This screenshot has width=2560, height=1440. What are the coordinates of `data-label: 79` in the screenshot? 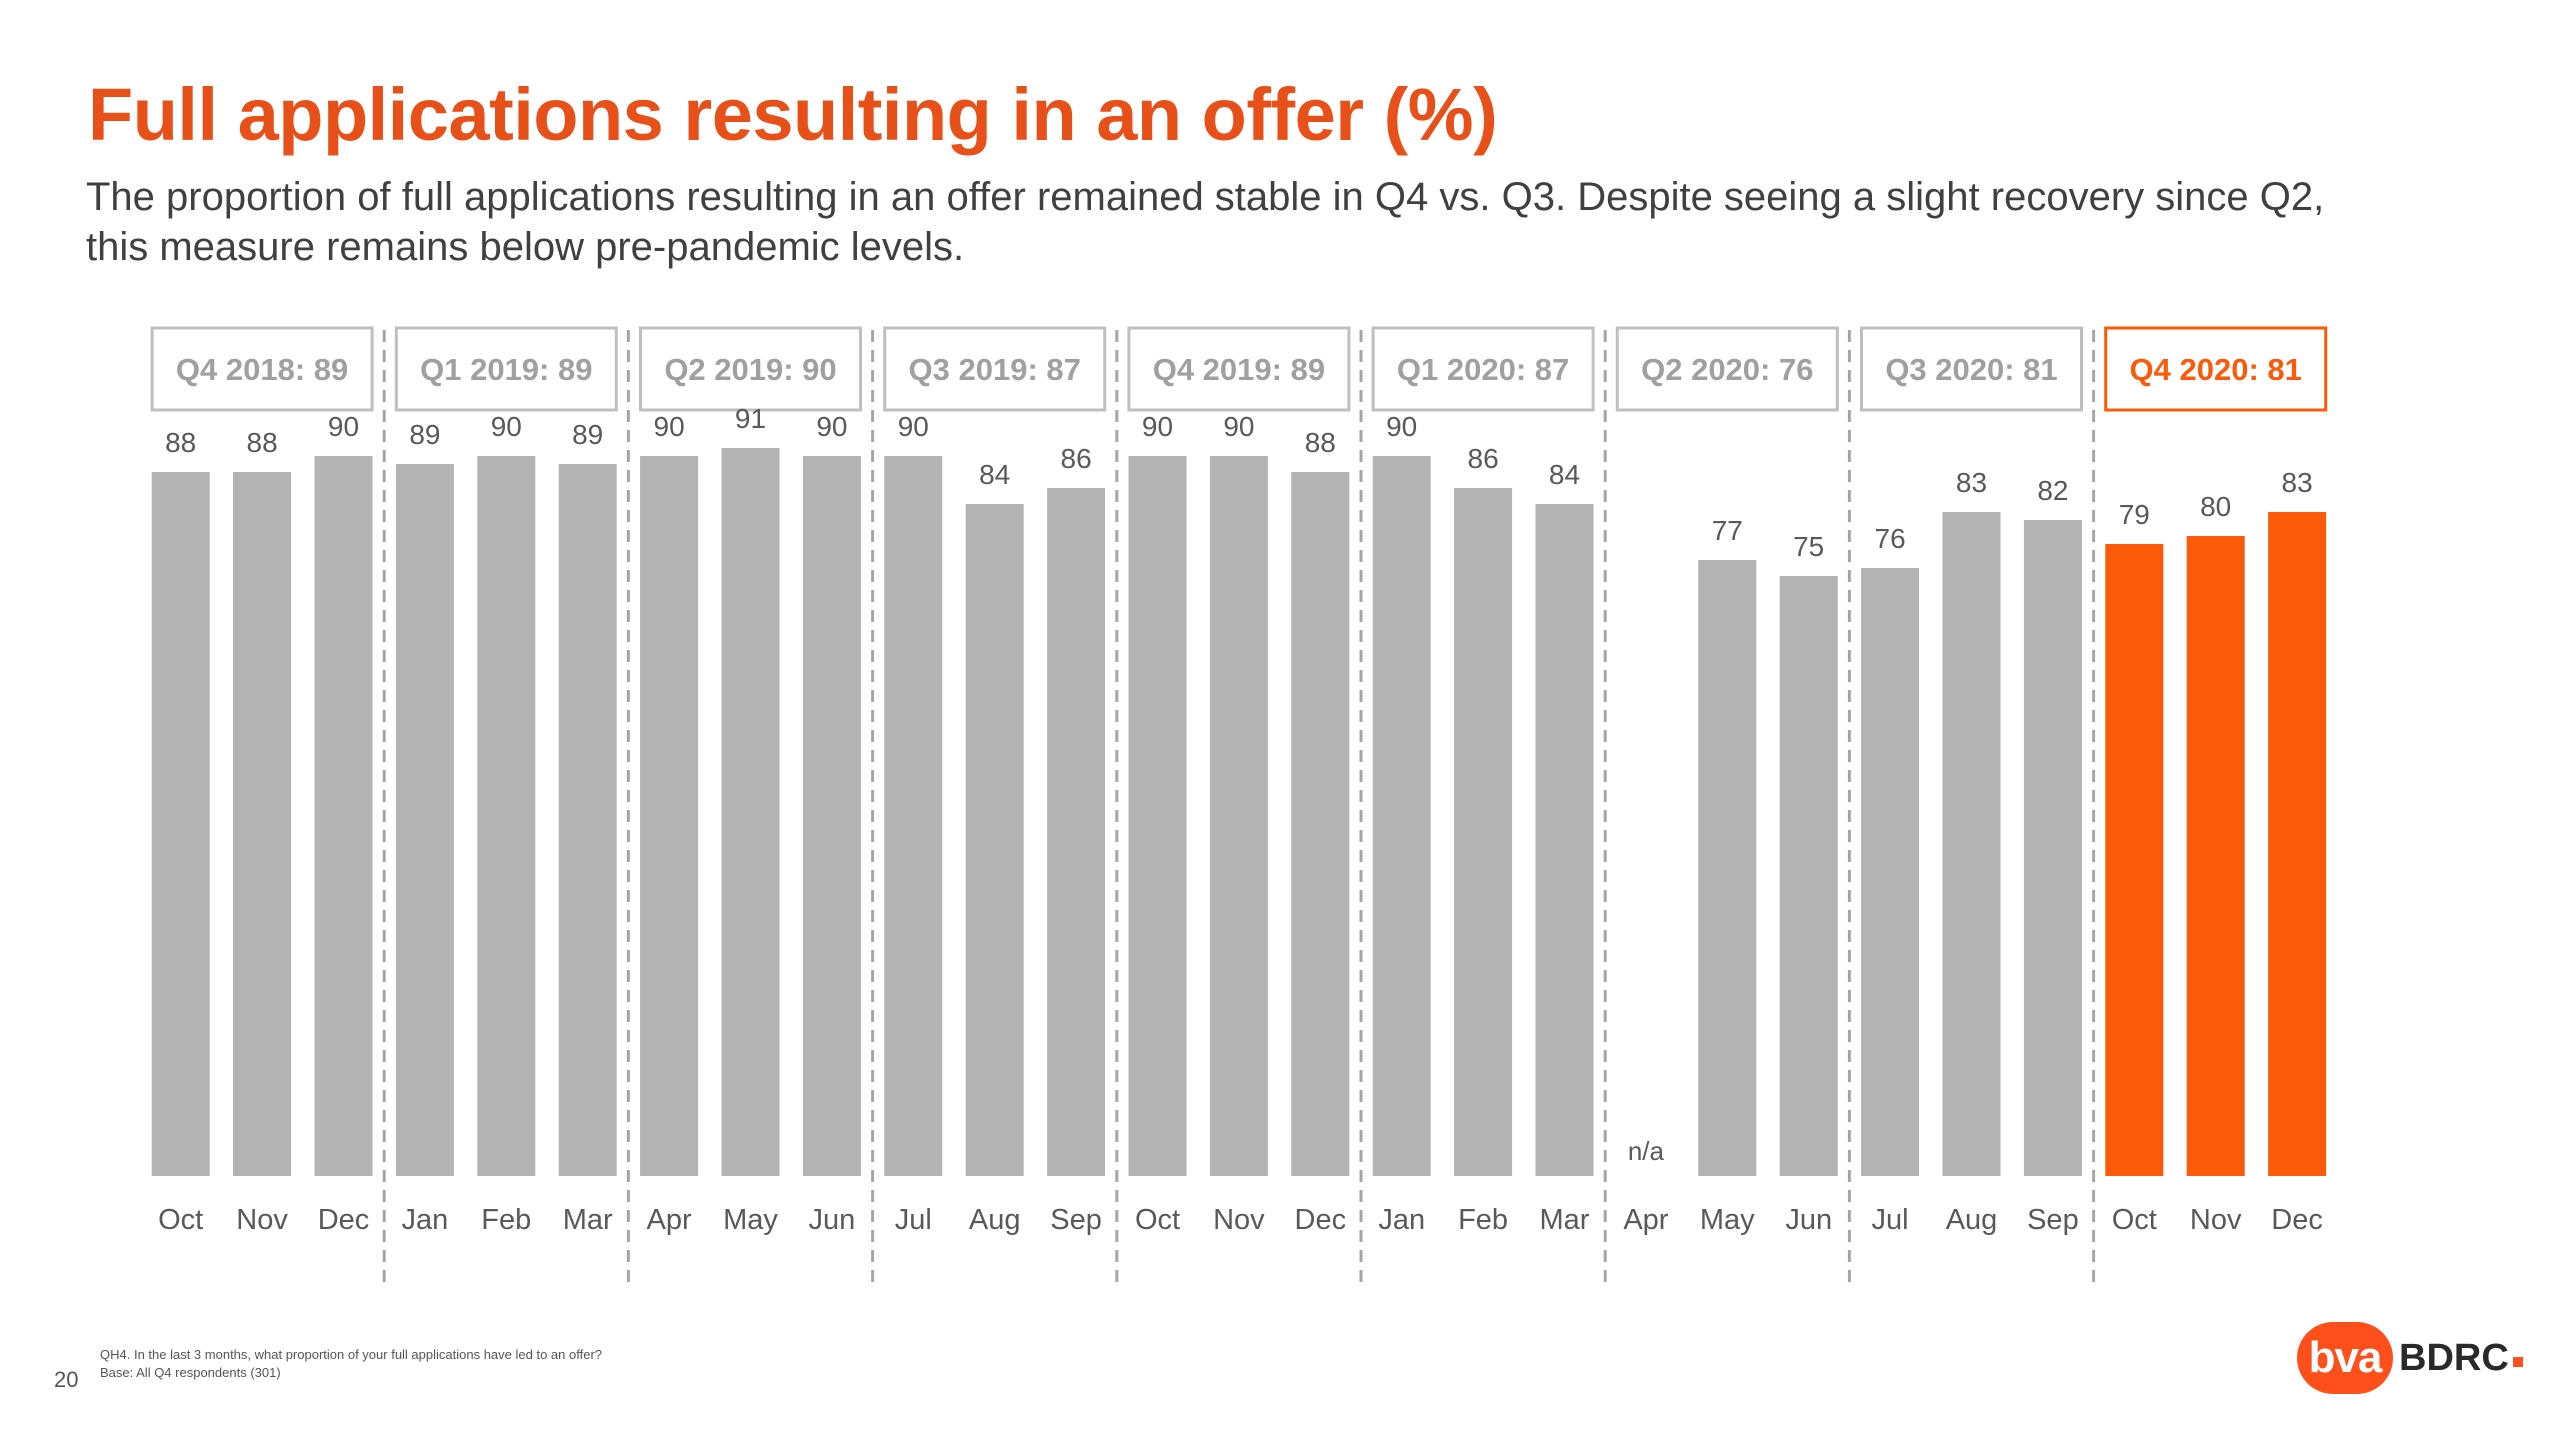 It's located at (2134, 514).